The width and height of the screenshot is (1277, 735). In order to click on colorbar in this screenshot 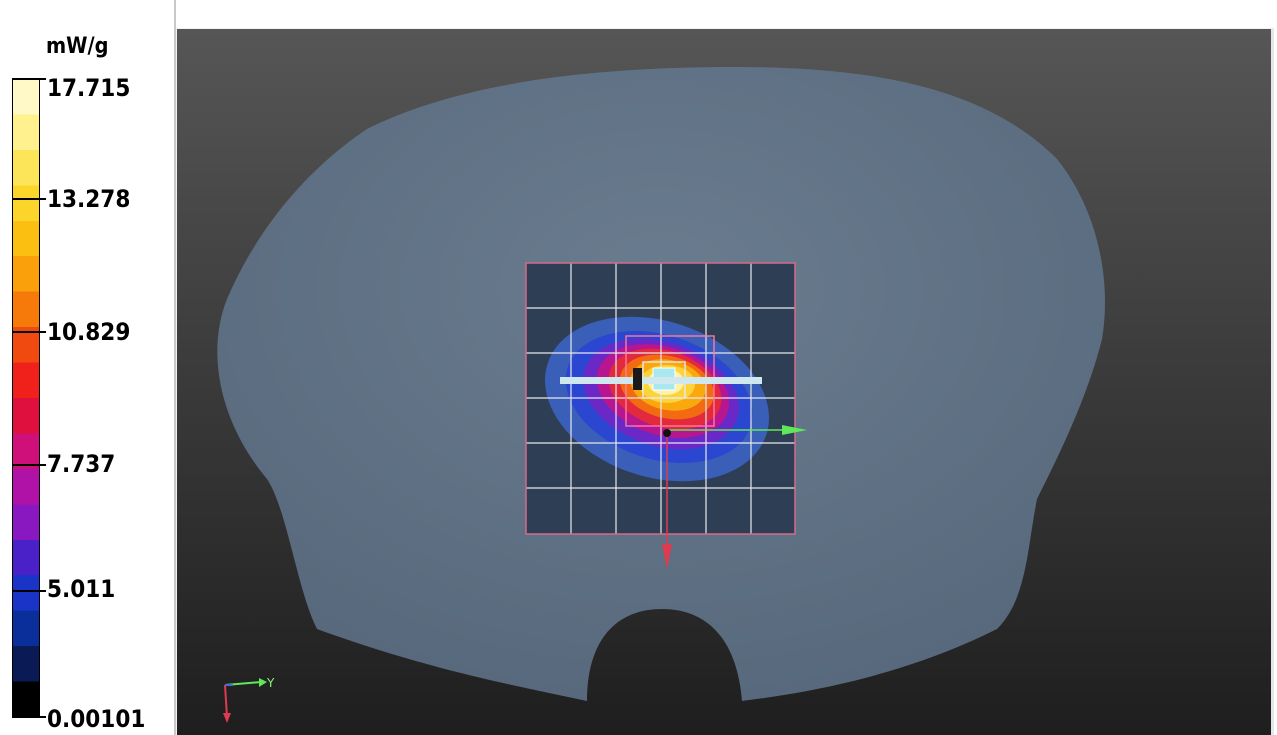, I will do `click(26, 398)`.